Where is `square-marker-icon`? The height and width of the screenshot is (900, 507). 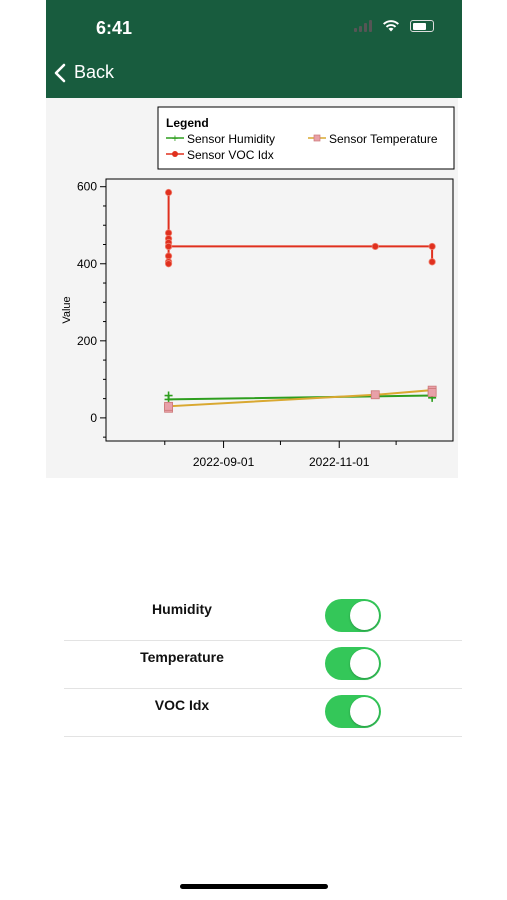
square-marker-icon is located at coordinates (317, 138).